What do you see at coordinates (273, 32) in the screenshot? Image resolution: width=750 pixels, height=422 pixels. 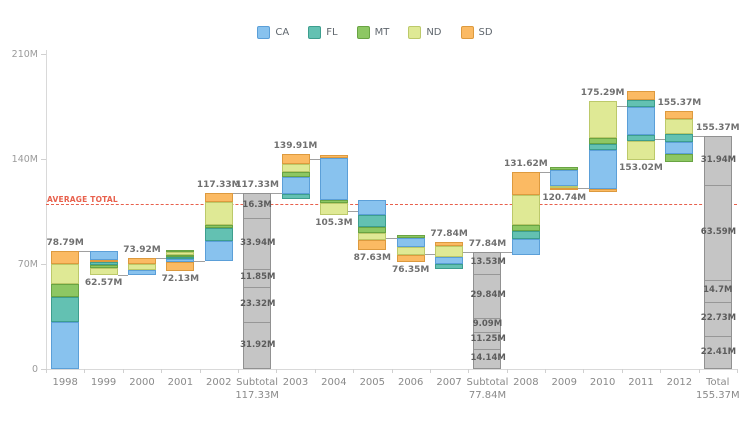 I see `legend-item-ca: CA` at bounding box center [273, 32].